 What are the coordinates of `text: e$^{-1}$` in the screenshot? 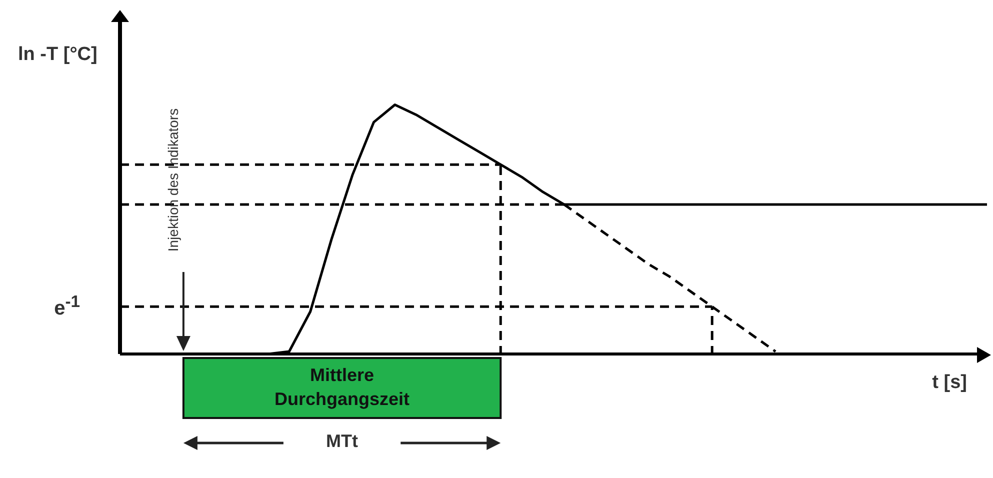 It's located at (67, 306).